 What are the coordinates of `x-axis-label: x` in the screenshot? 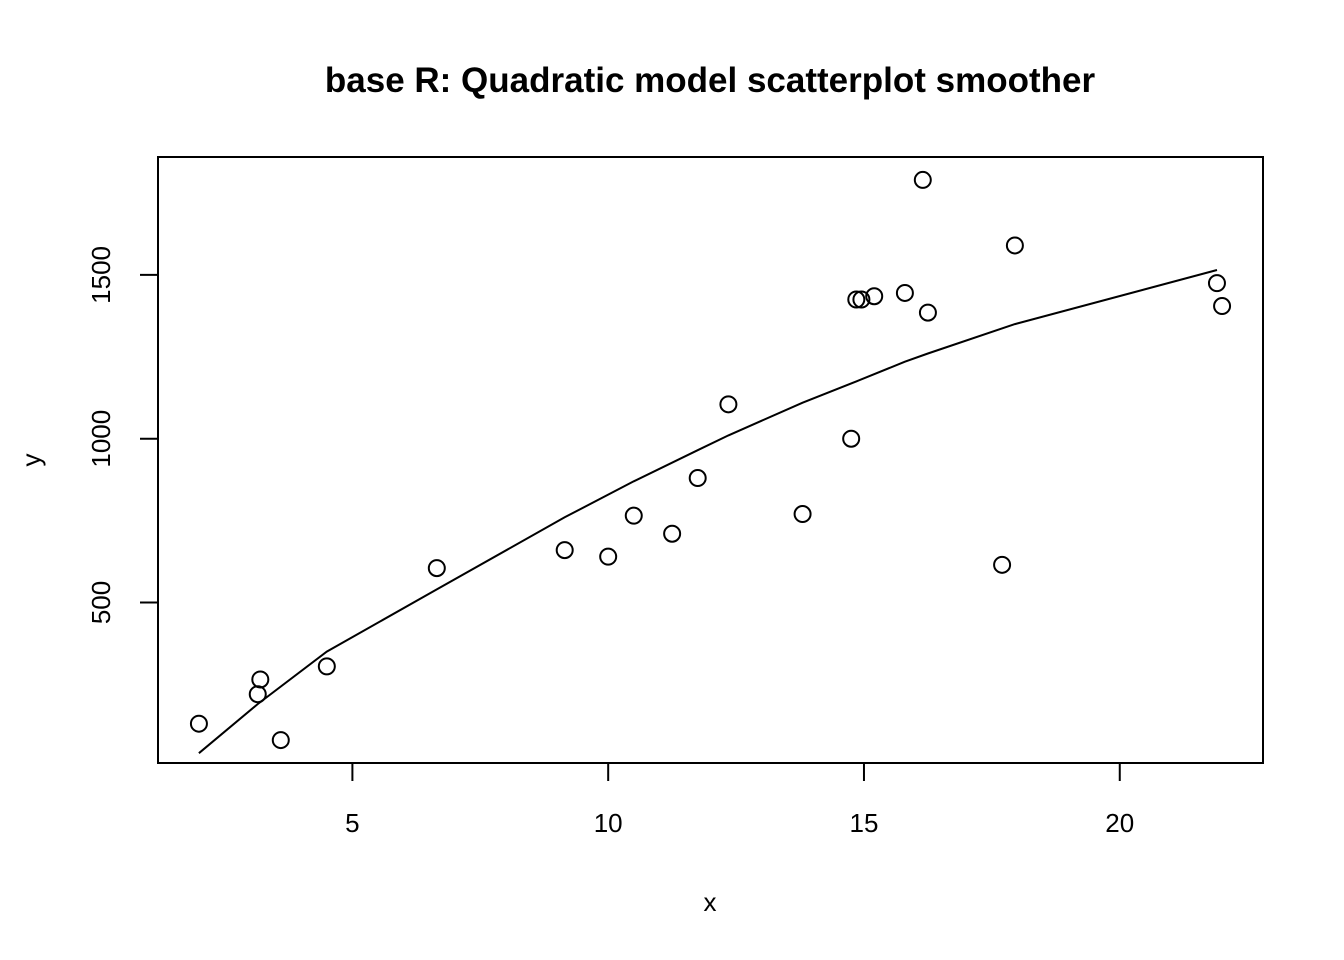 It's located at (710, 902).